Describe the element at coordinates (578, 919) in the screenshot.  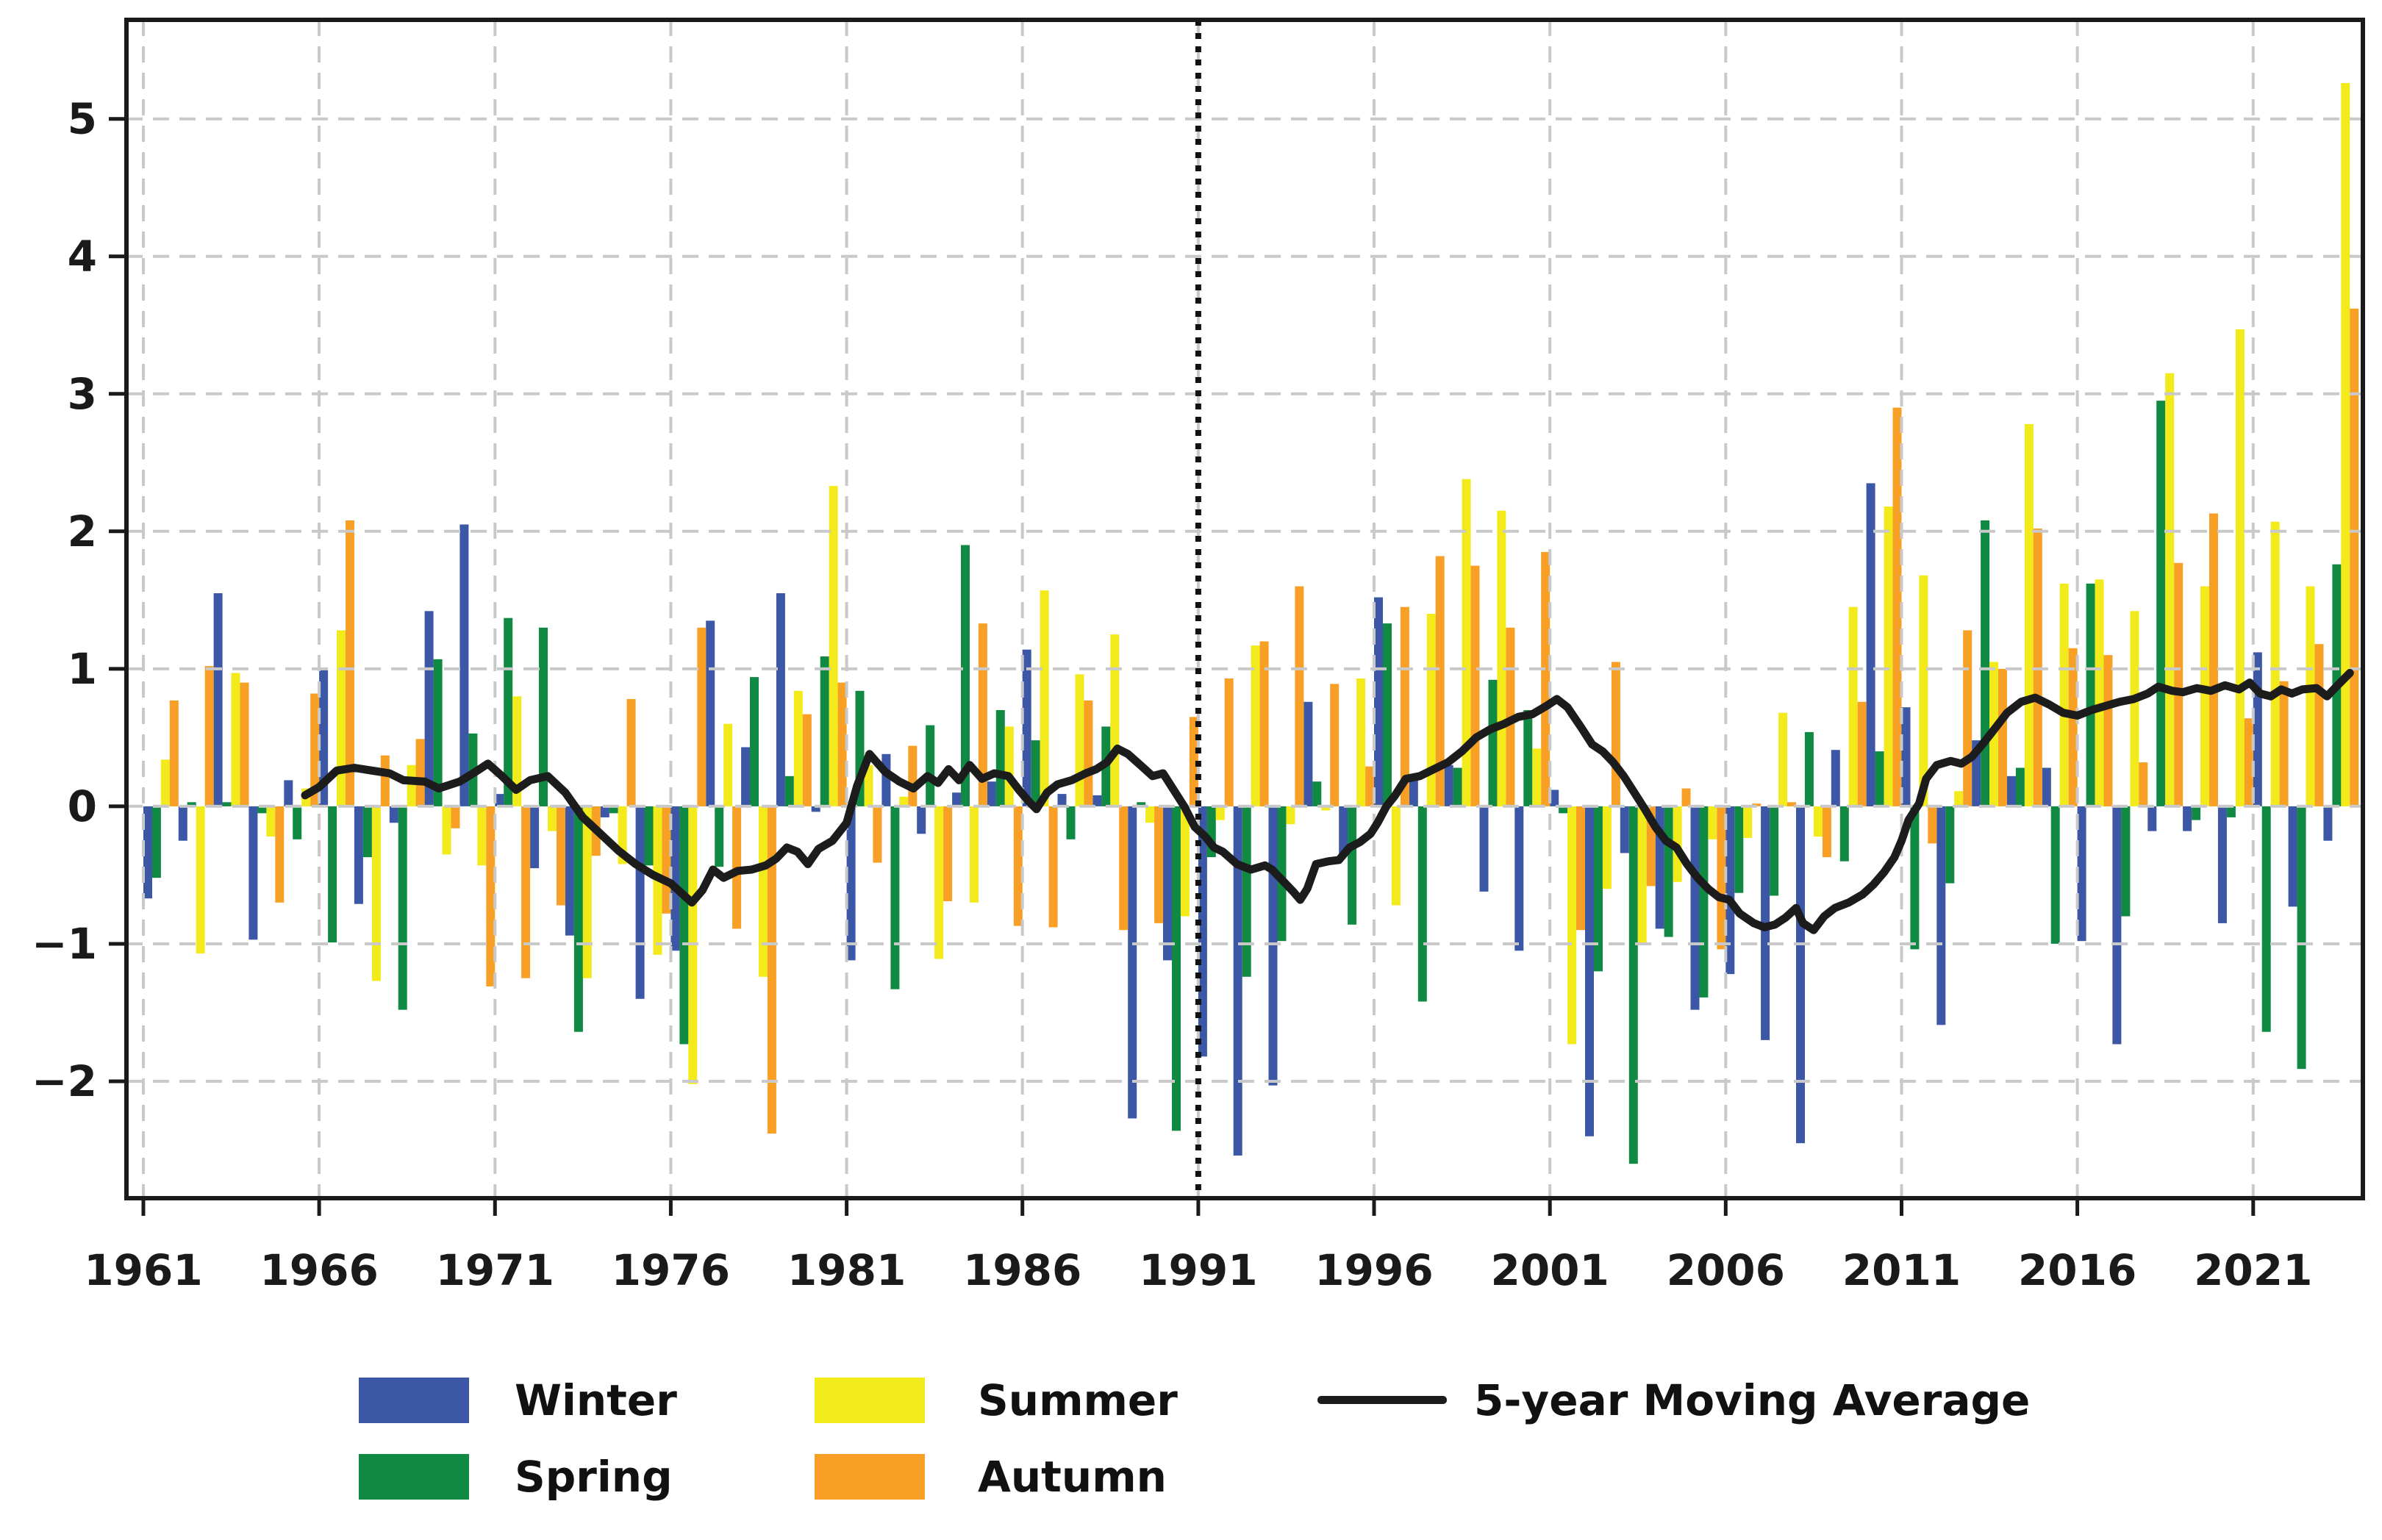
I see `bar-spring-1973` at that location.